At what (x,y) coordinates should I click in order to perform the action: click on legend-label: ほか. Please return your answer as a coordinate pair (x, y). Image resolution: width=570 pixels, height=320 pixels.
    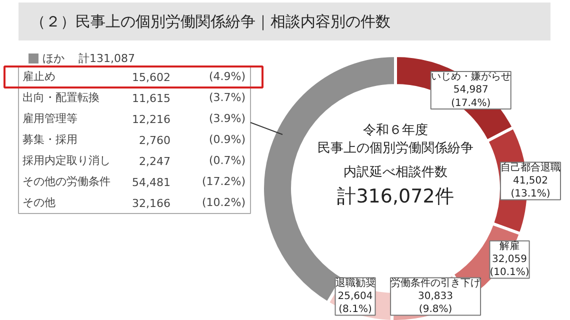
    Looking at the image, I should click on (53, 58).